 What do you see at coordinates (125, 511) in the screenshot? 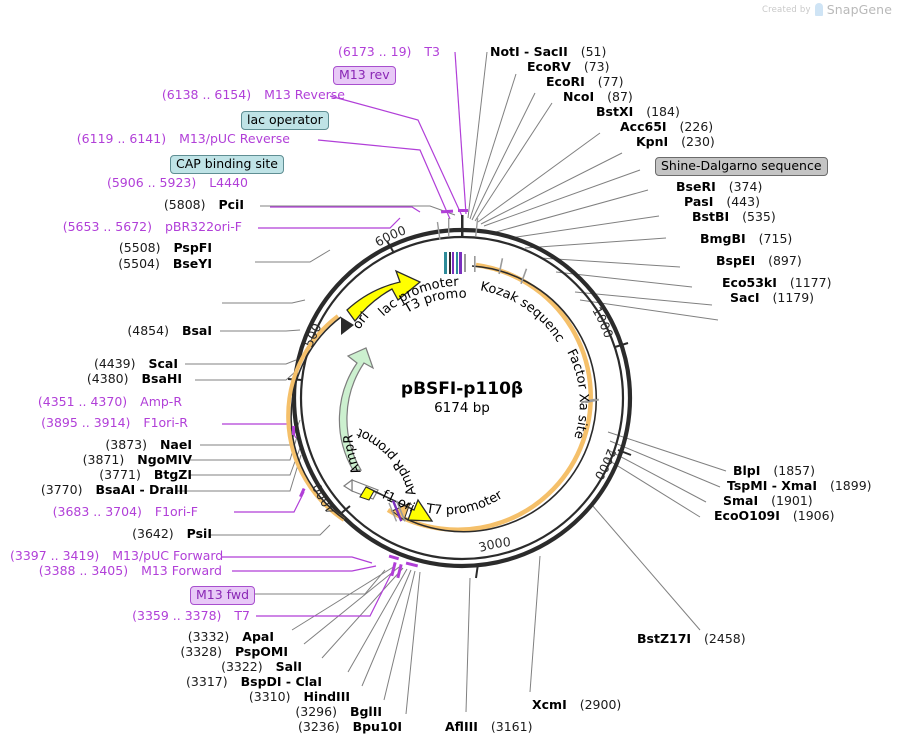
I see `primer-label-f1ori-f: (3683 .. 3704) F1ori-F` at bounding box center [125, 511].